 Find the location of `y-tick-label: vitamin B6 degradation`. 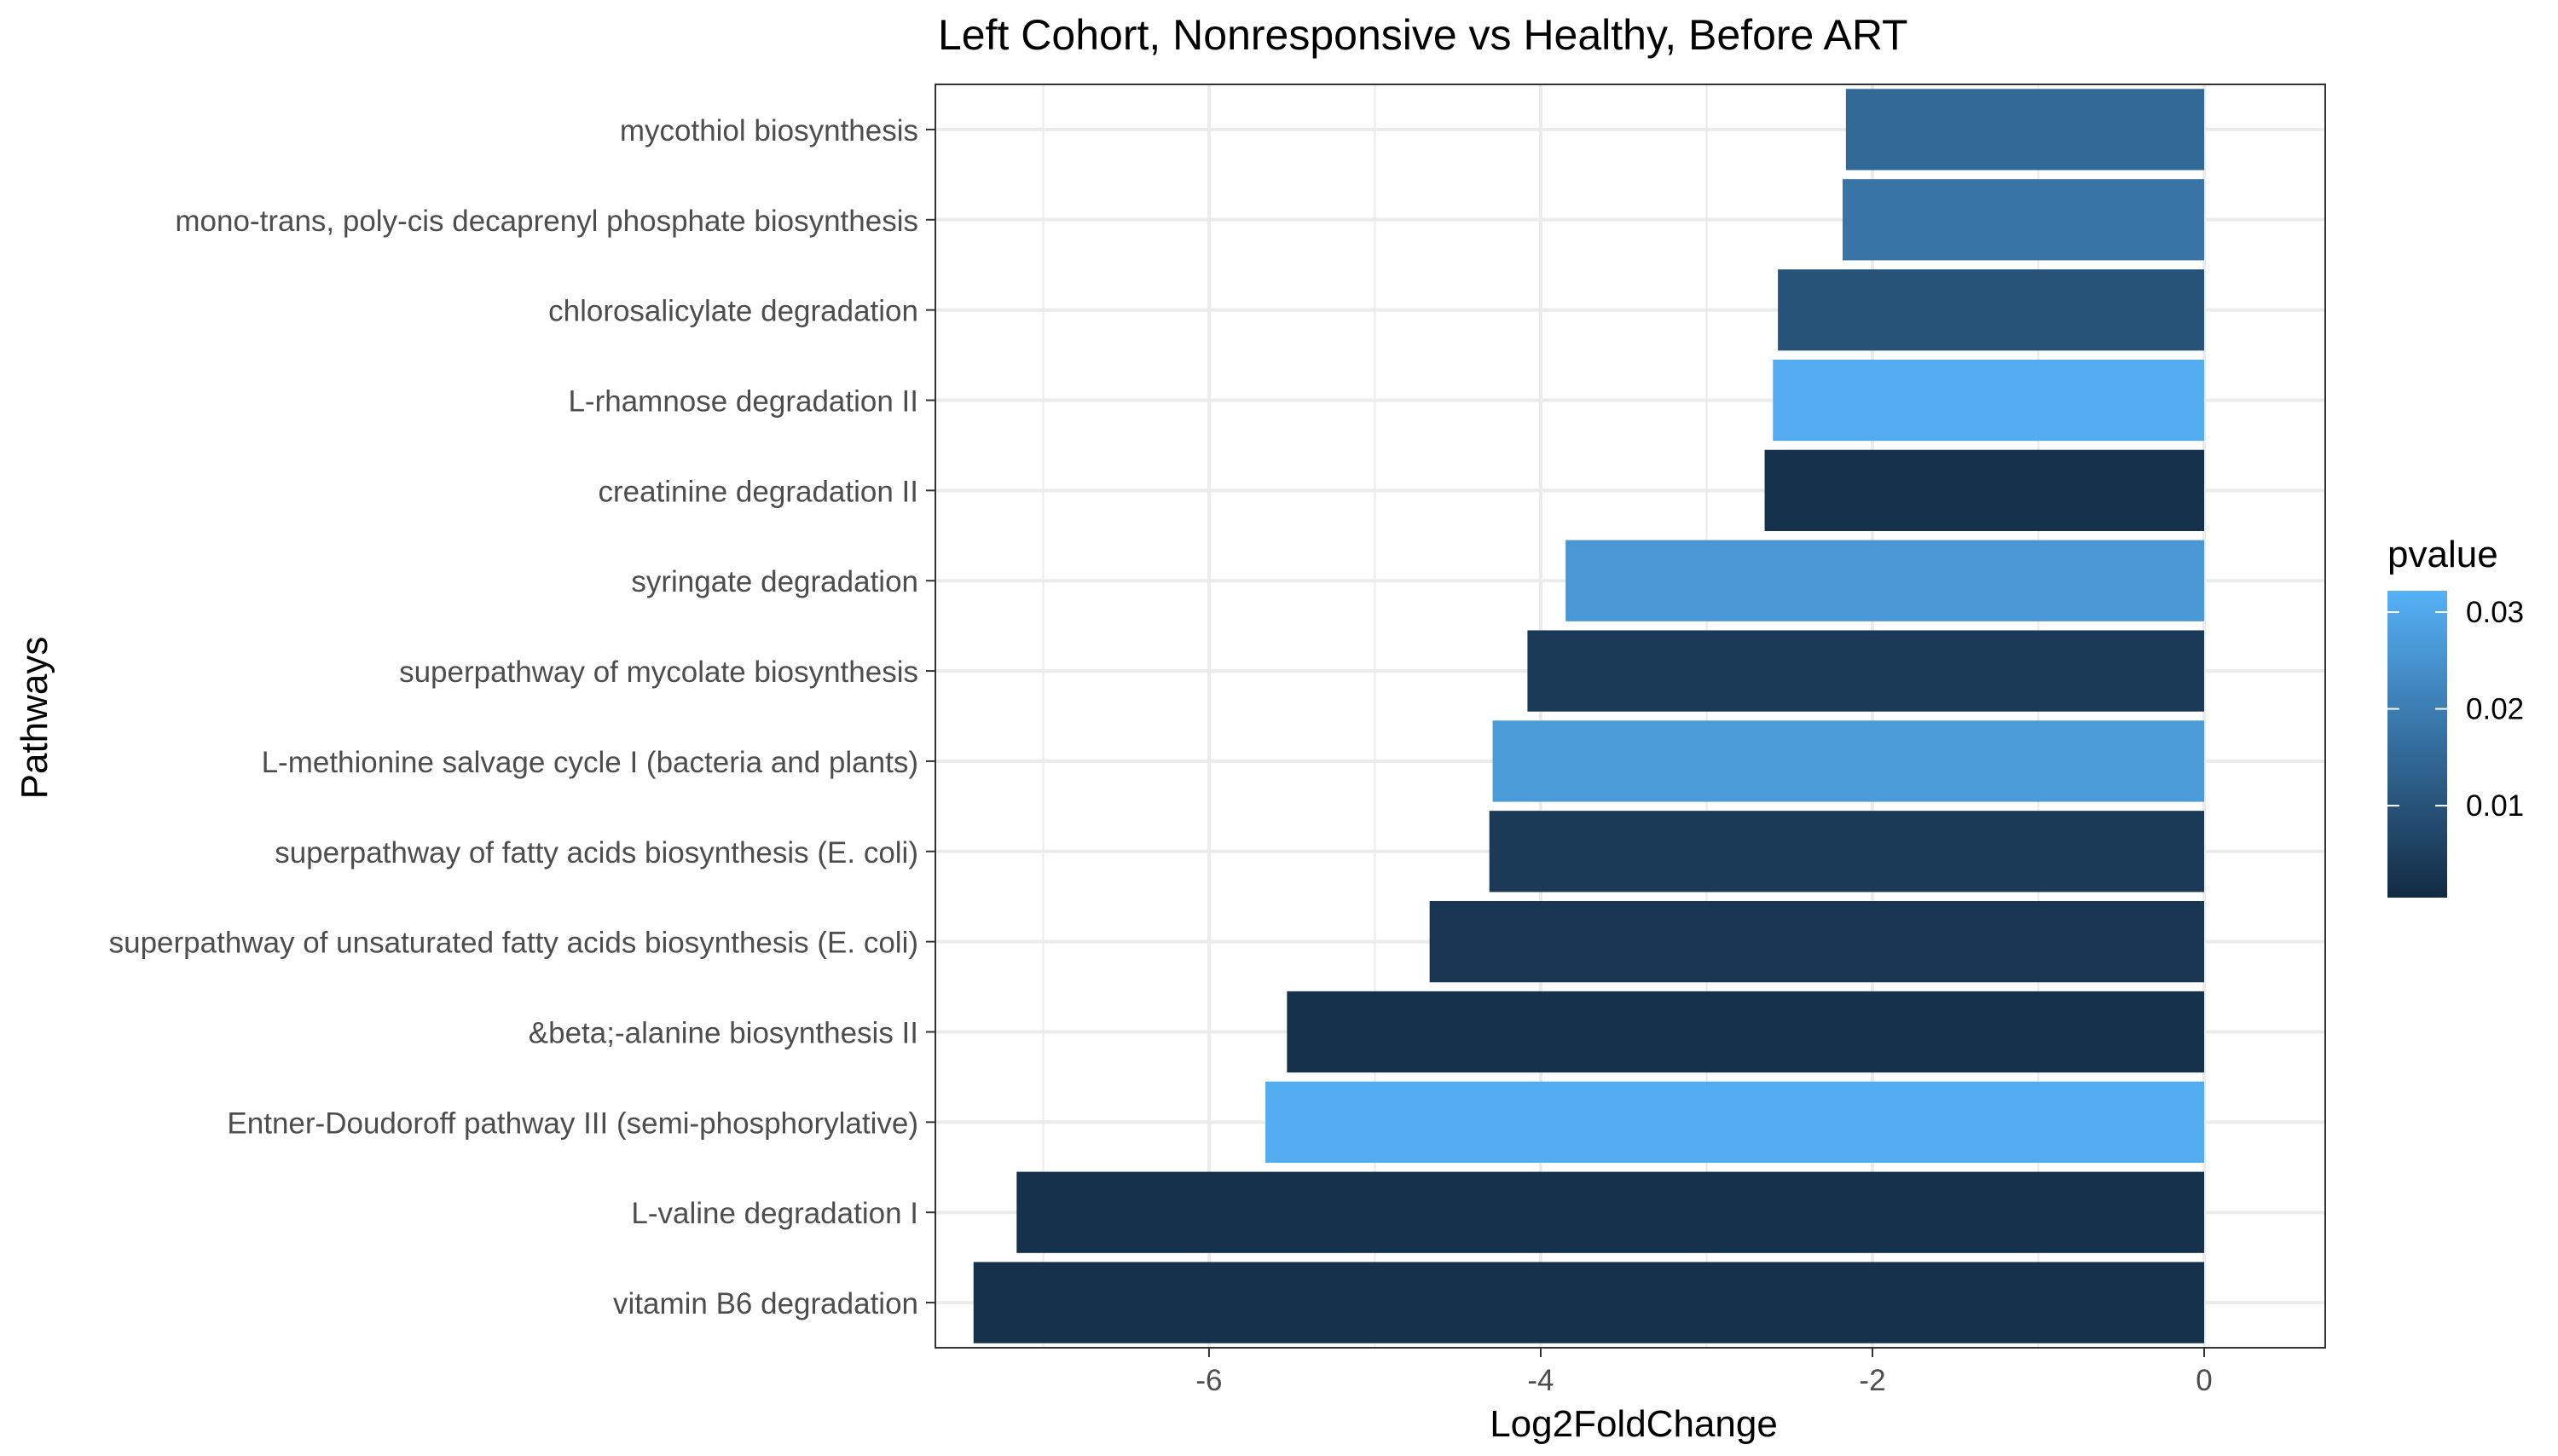

y-tick-label: vitamin B6 degradation is located at coordinates (765, 1303).